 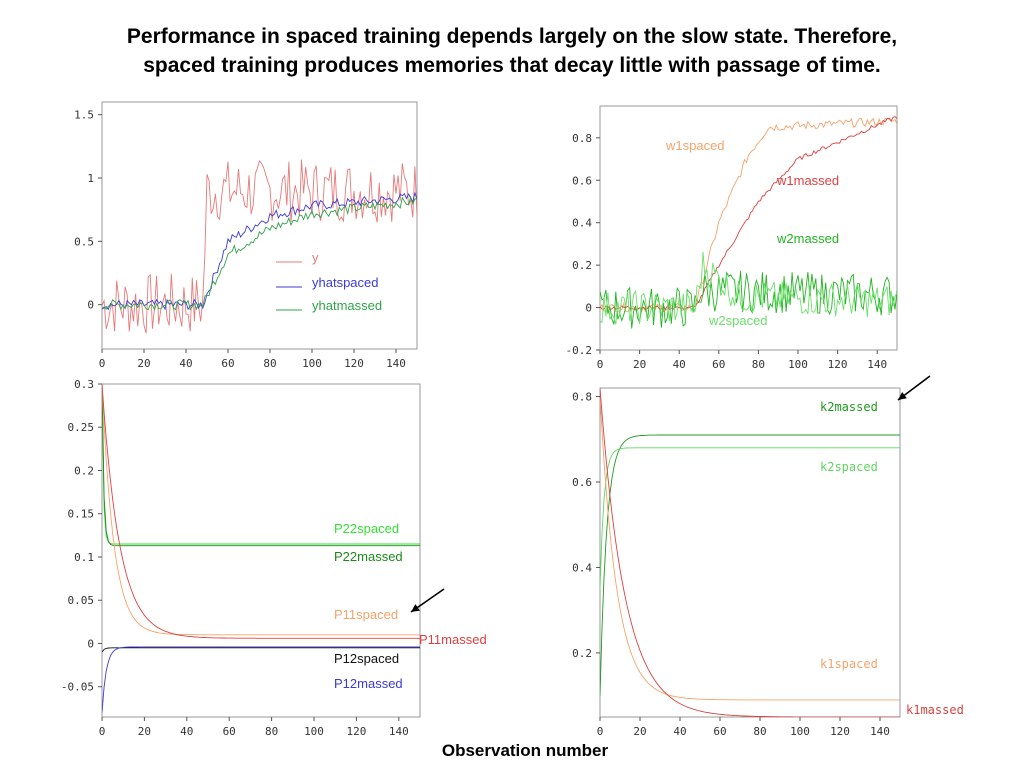 I want to click on series-line-yhatmassed, so click(x=259, y=253).